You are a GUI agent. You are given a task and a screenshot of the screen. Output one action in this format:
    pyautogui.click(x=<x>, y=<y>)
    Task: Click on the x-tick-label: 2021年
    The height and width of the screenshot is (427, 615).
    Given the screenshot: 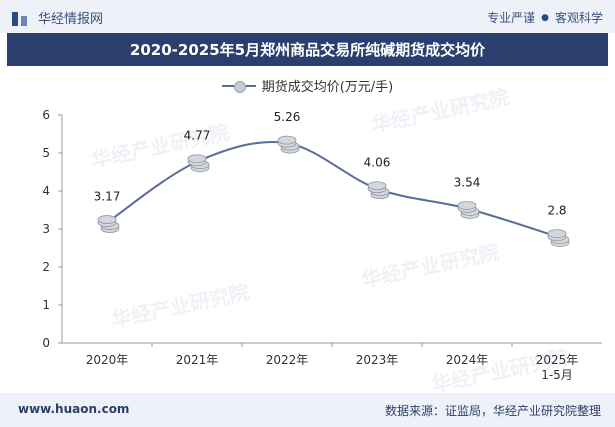 What is the action you would take?
    pyautogui.click(x=197, y=360)
    